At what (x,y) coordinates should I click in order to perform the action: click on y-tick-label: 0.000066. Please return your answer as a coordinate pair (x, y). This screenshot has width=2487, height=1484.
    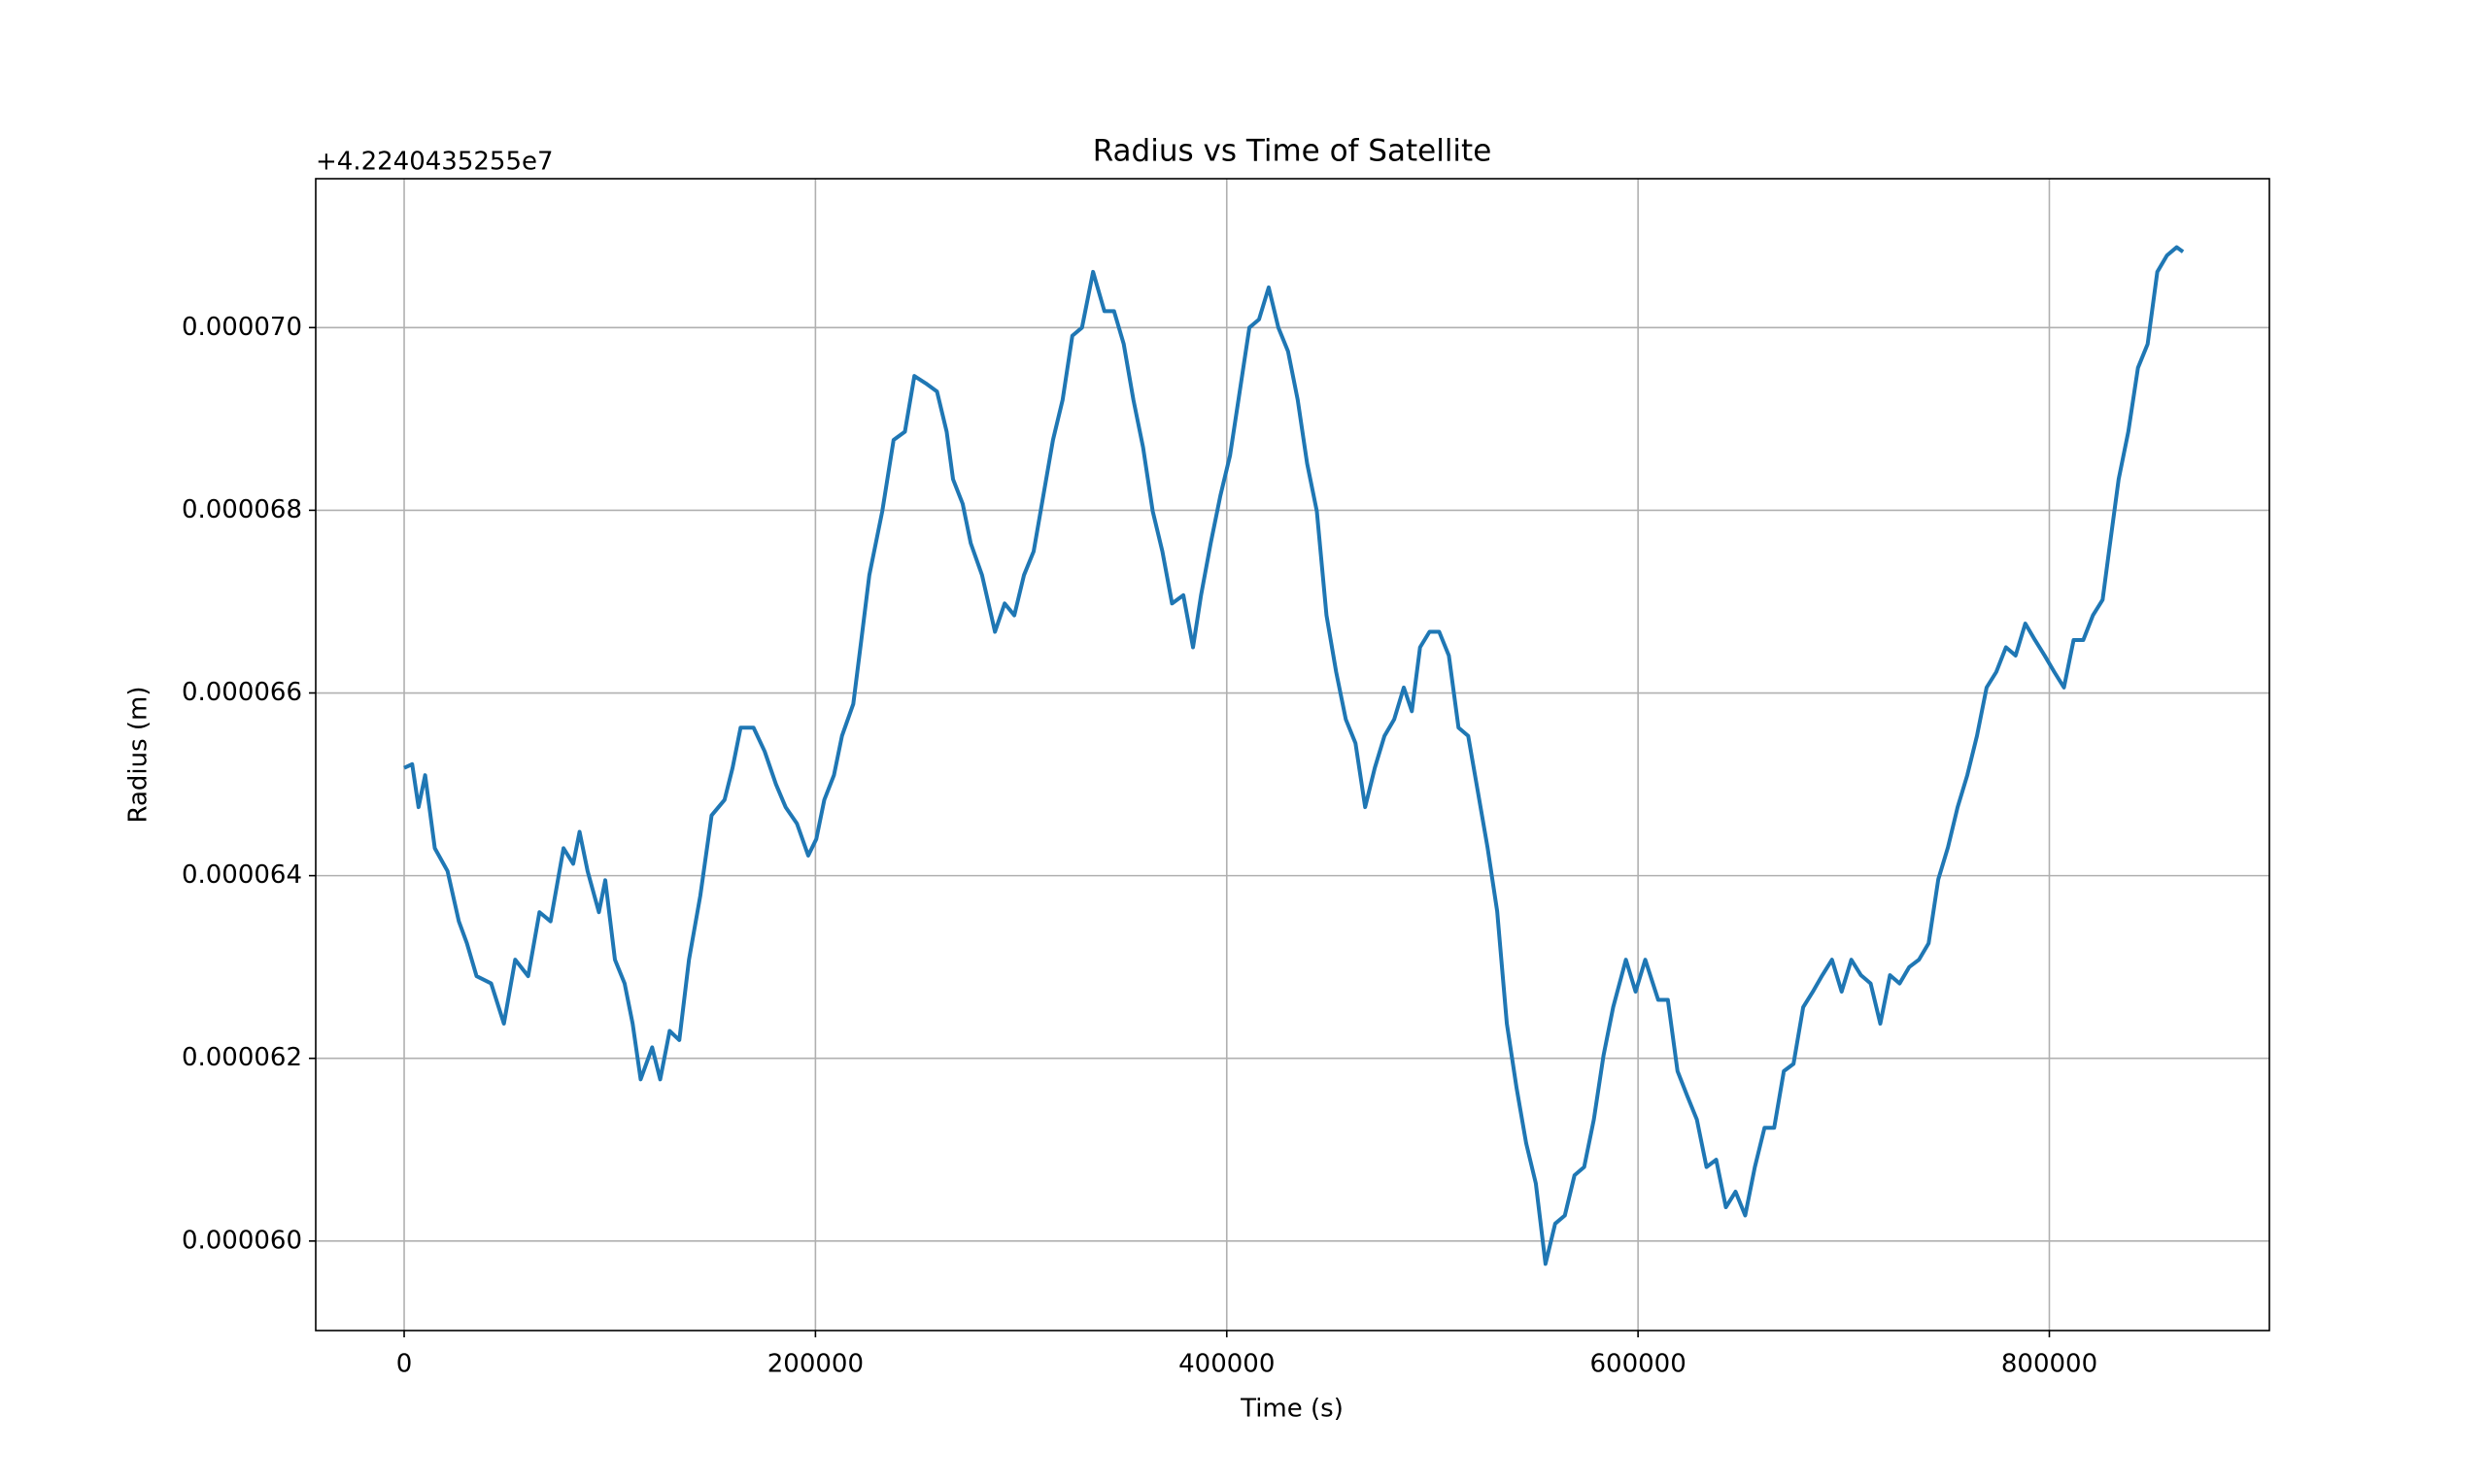
    Looking at the image, I should click on (242, 692).